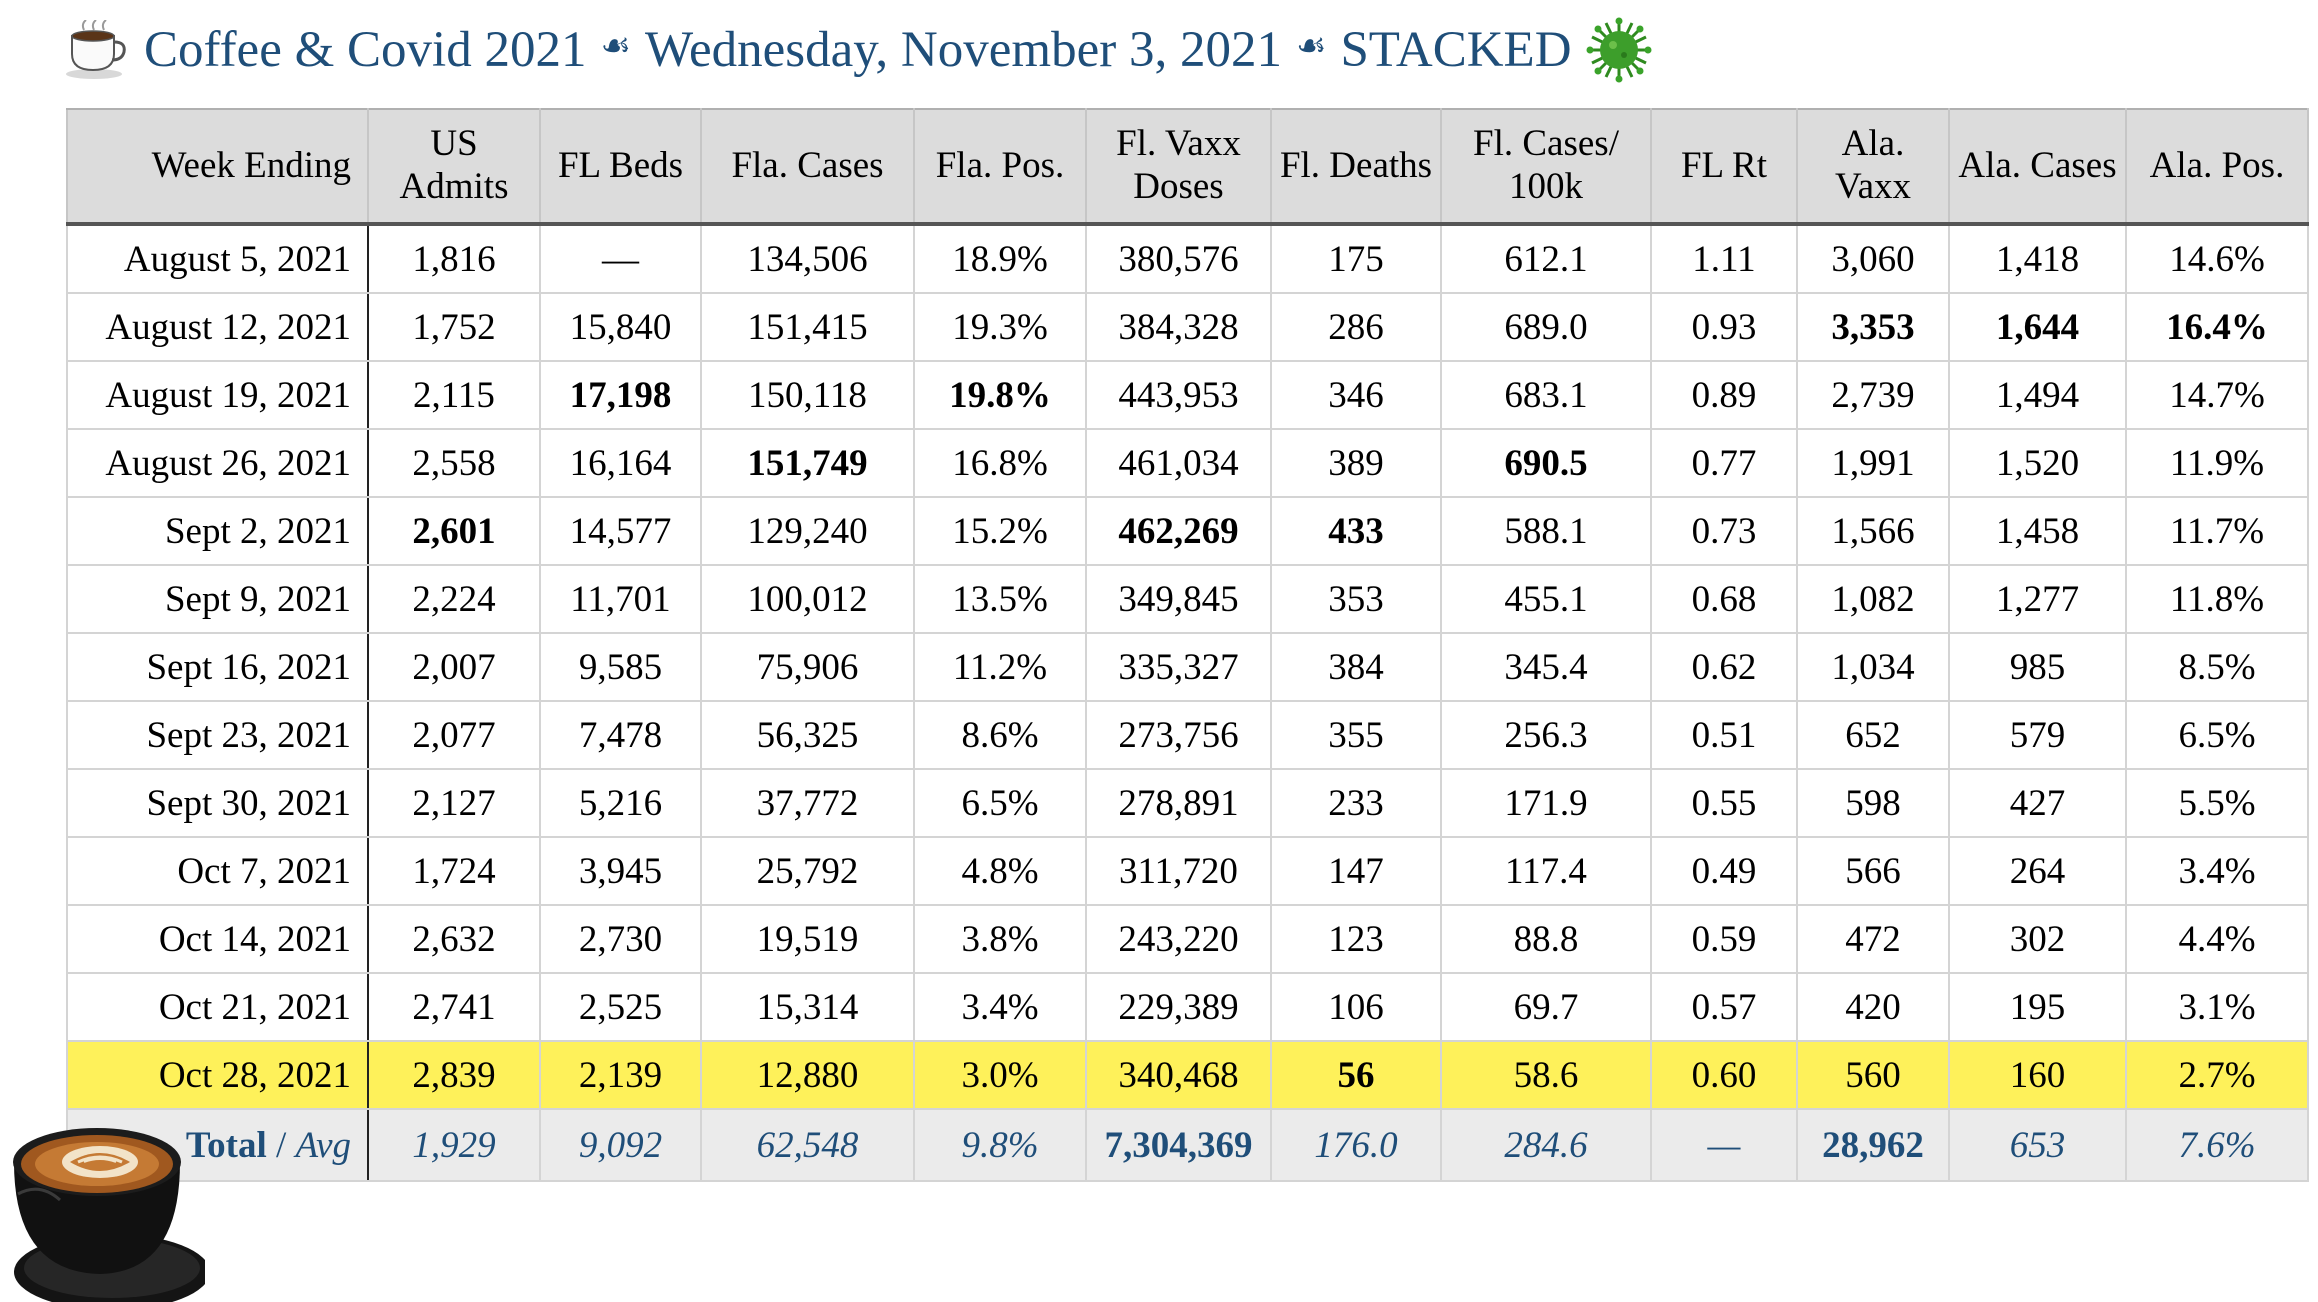 The image size is (2318, 1302). Describe the element at coordinates (1178, 1145) in the screenshot. I see `total-cell: 7,304,369` at that location.